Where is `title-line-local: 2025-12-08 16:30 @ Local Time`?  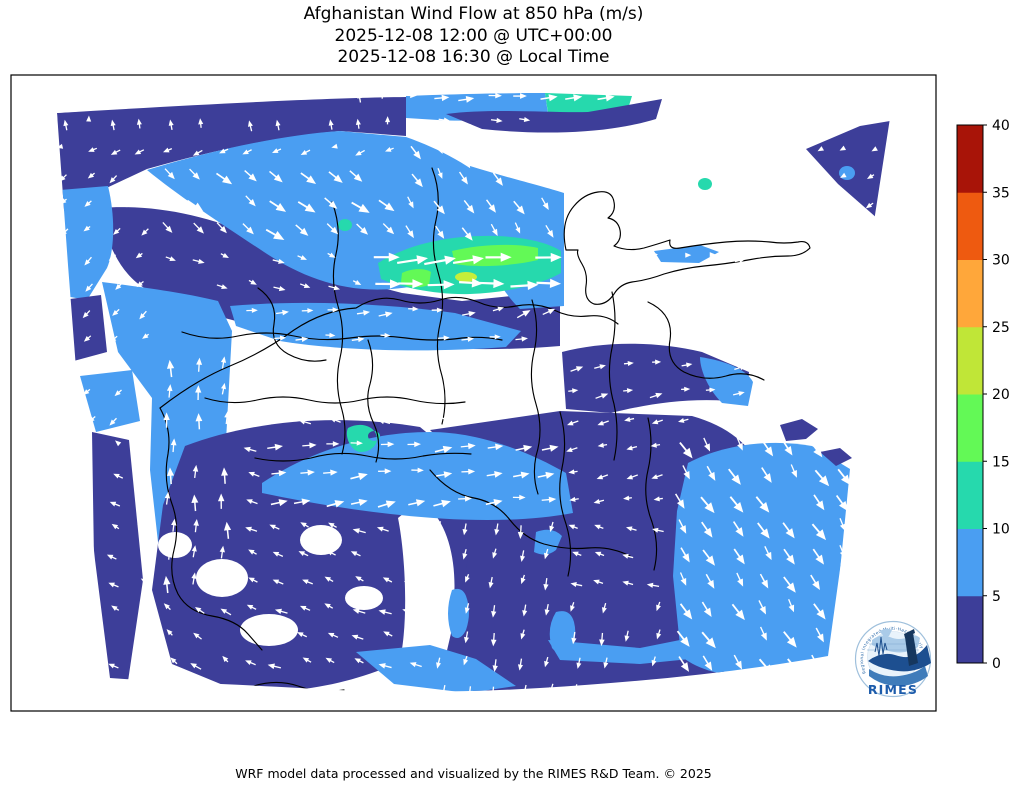
title-line-local: 2025-12-08 16:30 @ Local Time is located at coordinates (473, 57).